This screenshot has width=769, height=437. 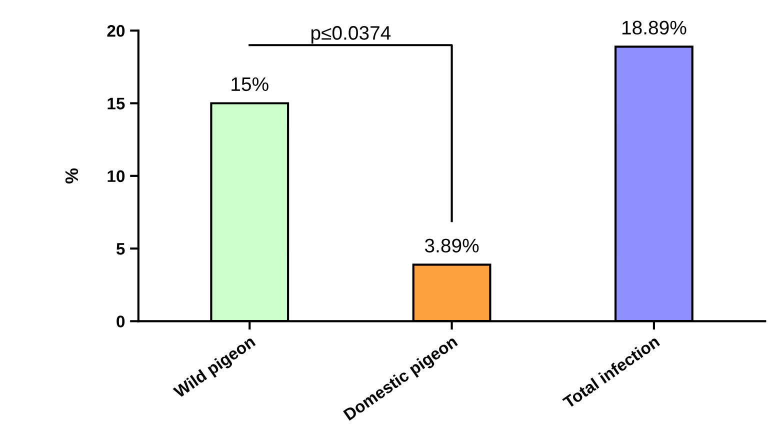 I want to click on annotation: p≤0.0374, so click(x=351, y=35).